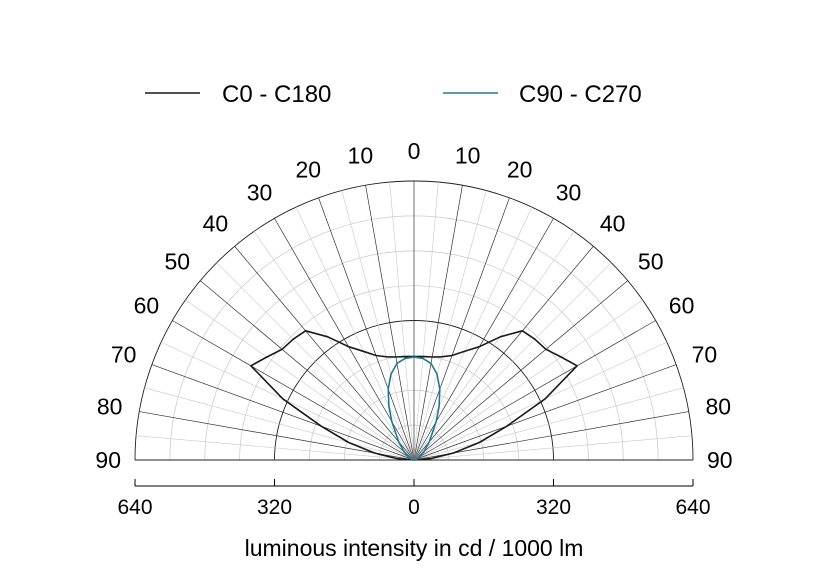 The width and height of the screenshot is (828, 581). What do you see at coordinates (309, 170) in the screenshot?
I see `angle-label-left-20: 20` at bounding box center [309, 170].